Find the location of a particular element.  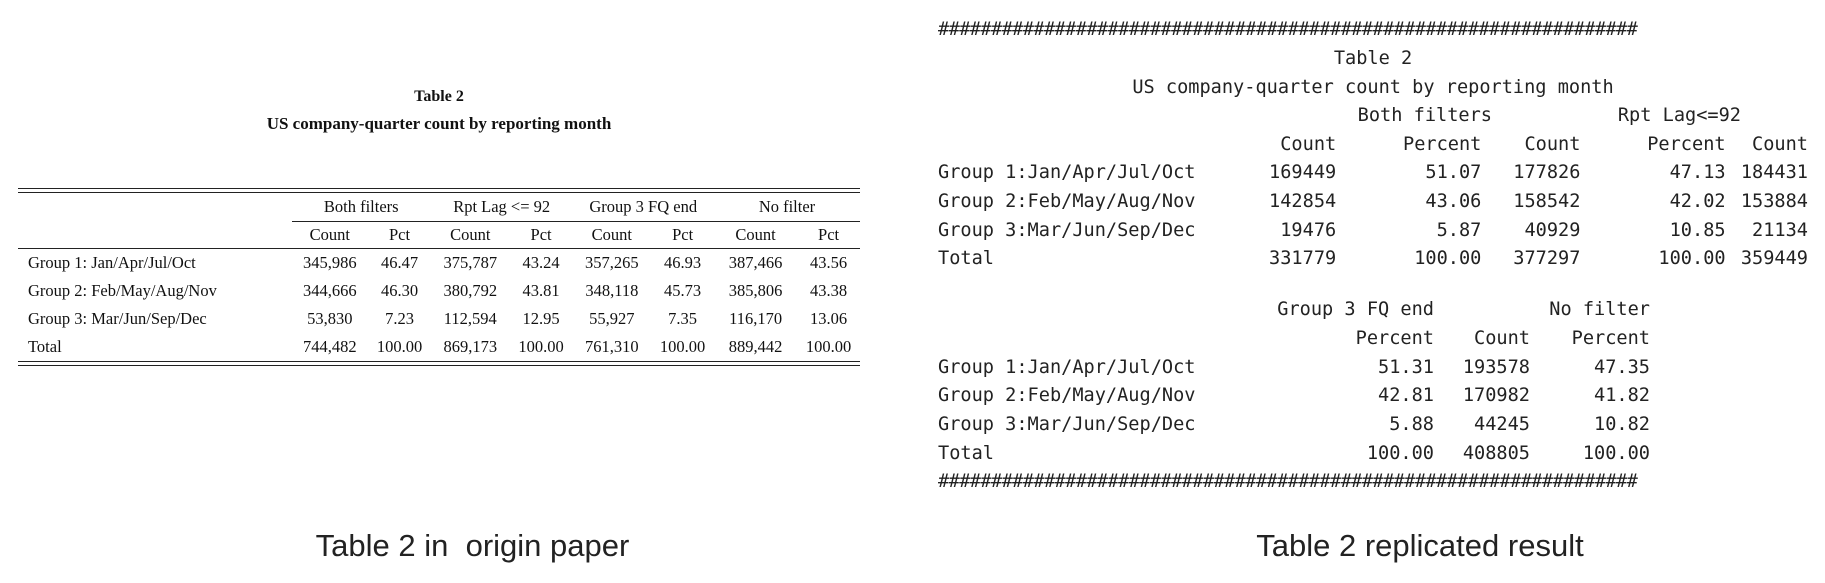

paper-cell: 869,173 is located at coordinates (470, 346).